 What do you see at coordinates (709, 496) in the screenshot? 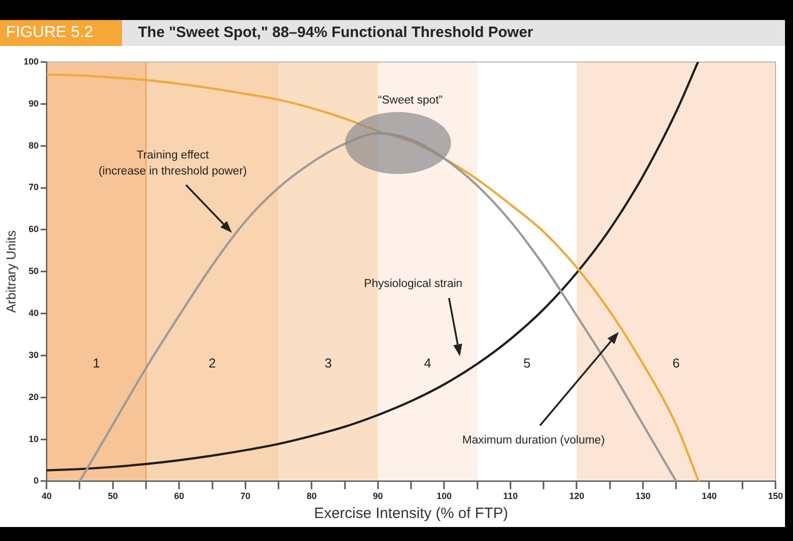
I see `x-tick-label: 140` at bounding box center [709, 496].